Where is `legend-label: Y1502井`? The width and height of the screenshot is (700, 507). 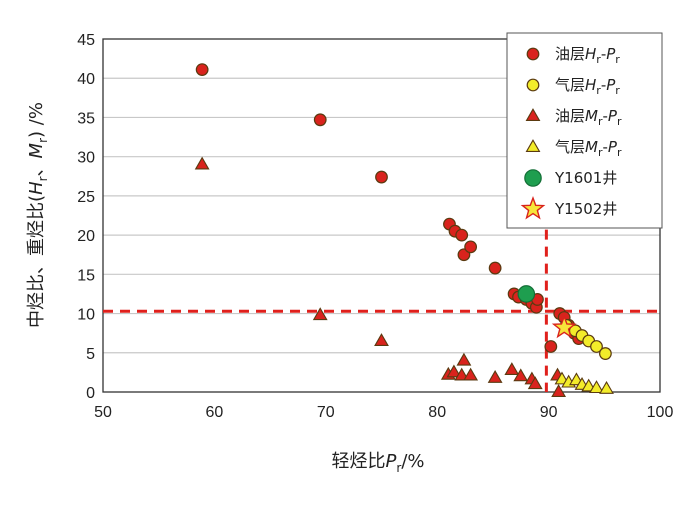 legend-label: Y1502井 is located at coordinates (585, 209).